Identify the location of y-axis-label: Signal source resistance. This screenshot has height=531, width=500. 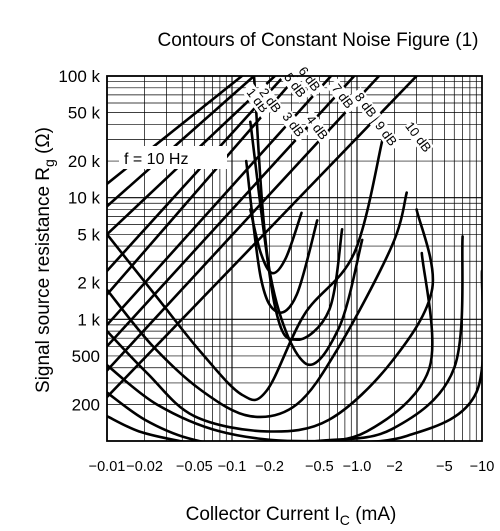
(43, 289).